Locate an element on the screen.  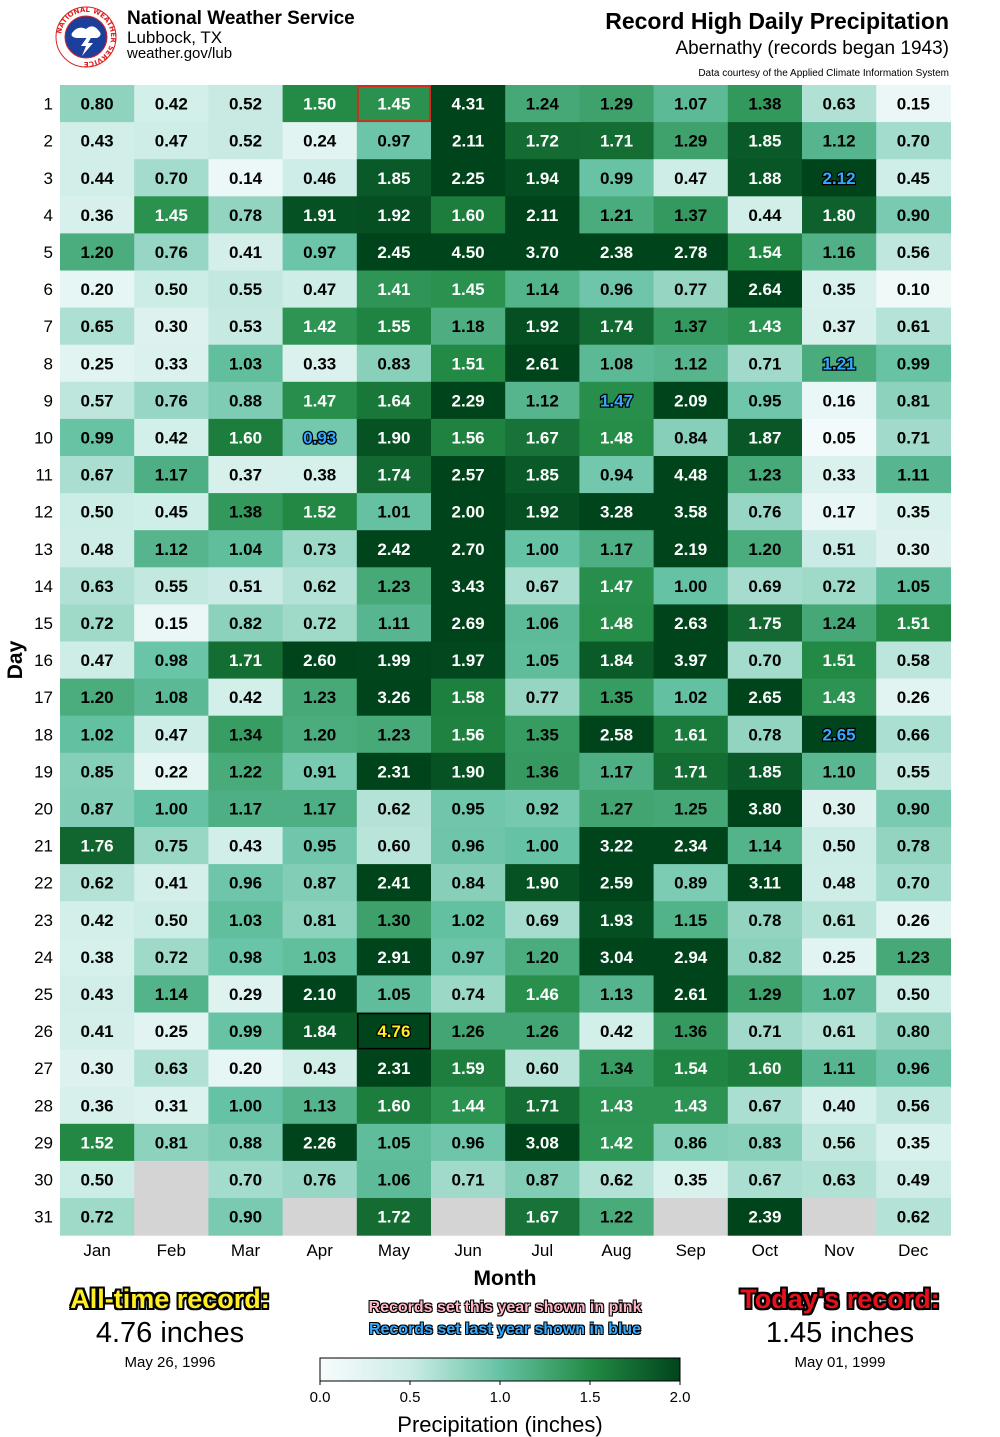
cell-value-label: 1.34 is located at coordinates (617, 1068).